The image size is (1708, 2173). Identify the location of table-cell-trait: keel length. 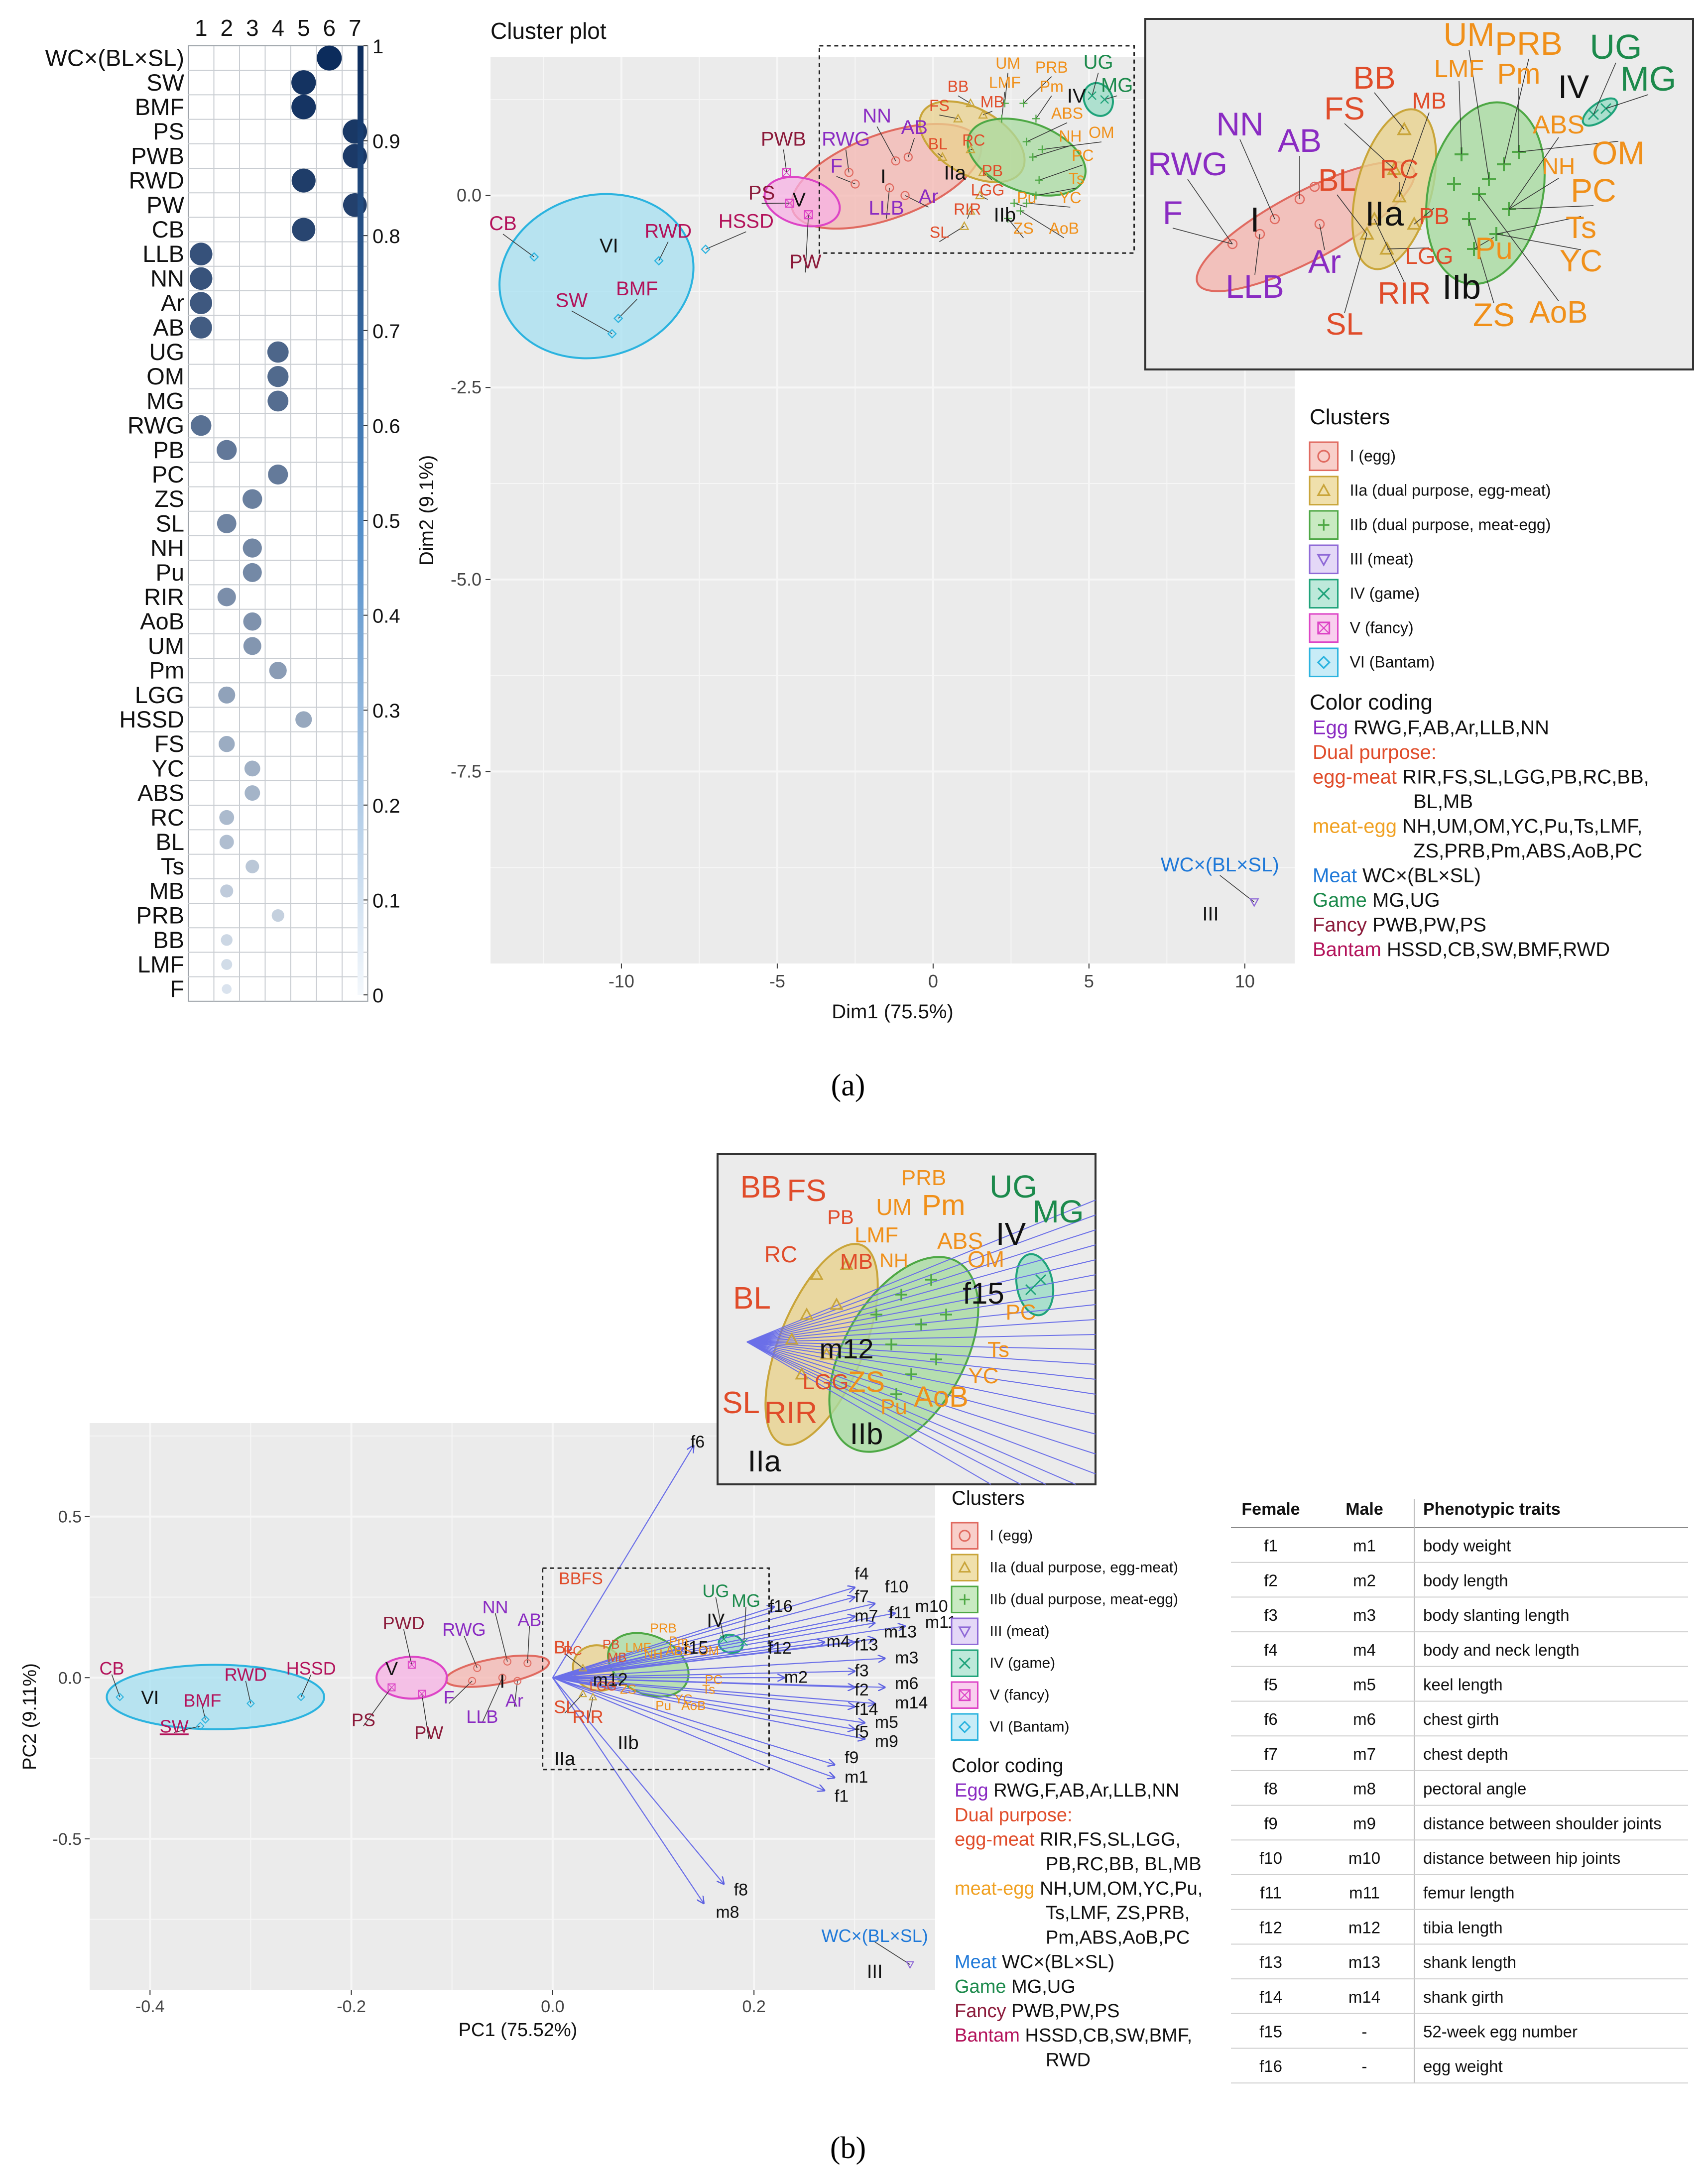
(1463, 1685).